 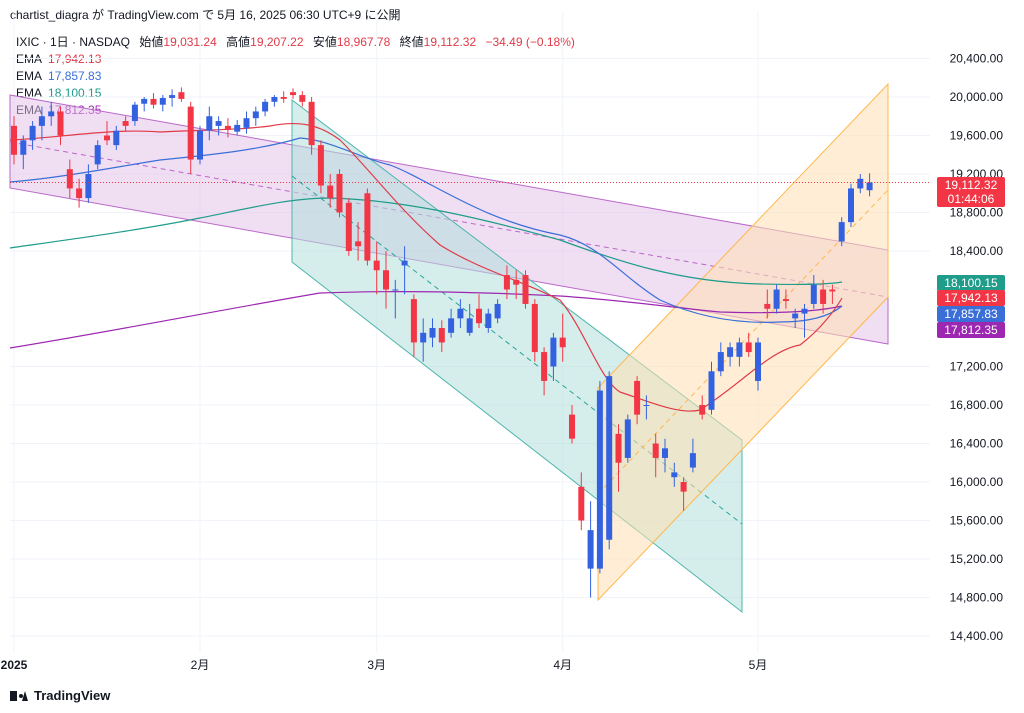 What do you see at coordinates (151, 42) in the screenshot?
I see `open-label: 始値` at bounding box center [151, 42].